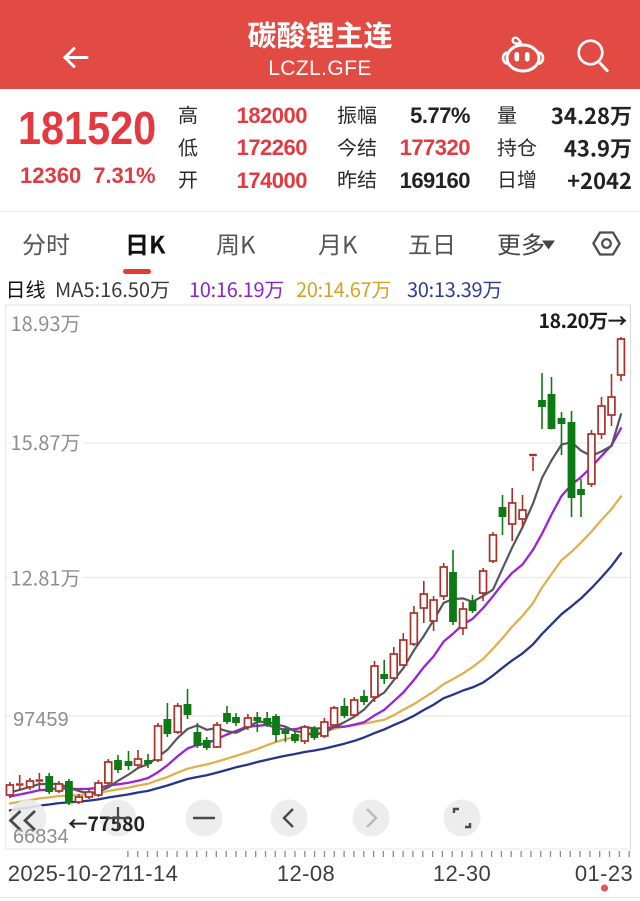 Image resolution: width=640 pixels, height=901 pixels. What do you see at coordinates (462, 873) in the screenshot?
I see `svg-text: 12-30` at bounding box center [462, 873].